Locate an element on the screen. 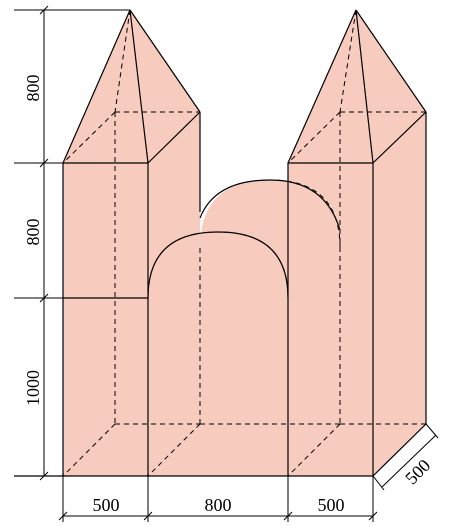 The height and width of the screenshot is (526, 449). width-label-right: 500 is located at coordinates (331, 505).